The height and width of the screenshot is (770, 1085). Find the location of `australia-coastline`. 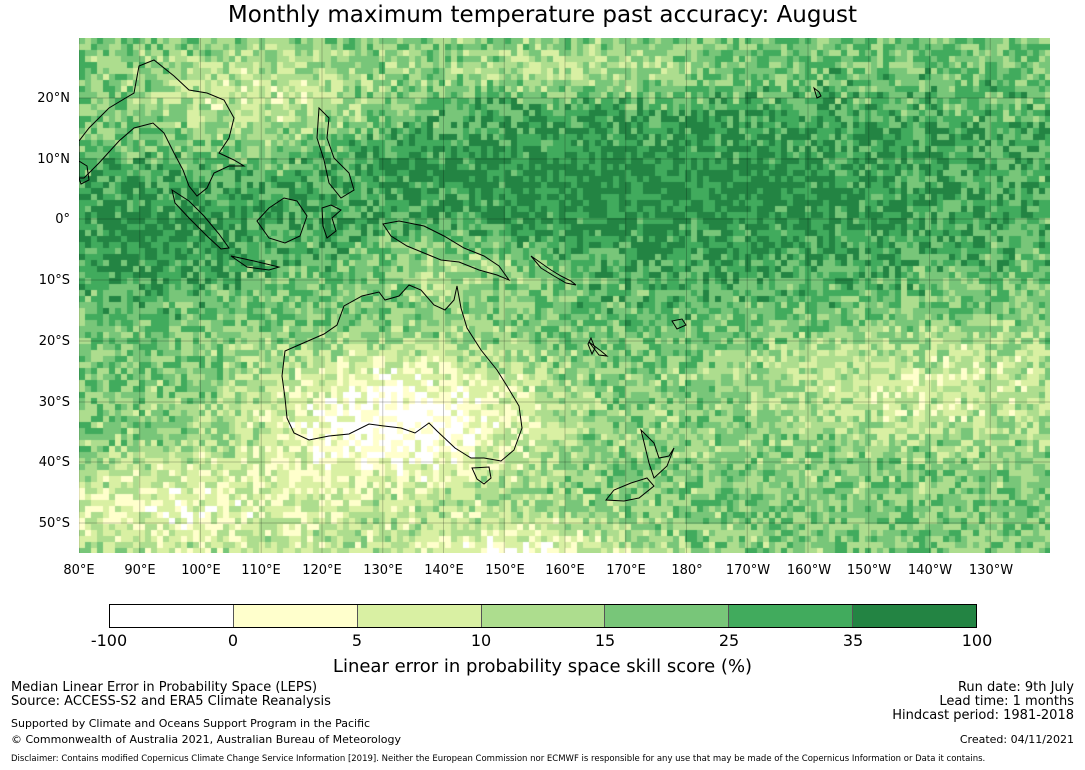

australia-coastline is located at coordinates (402, 373).